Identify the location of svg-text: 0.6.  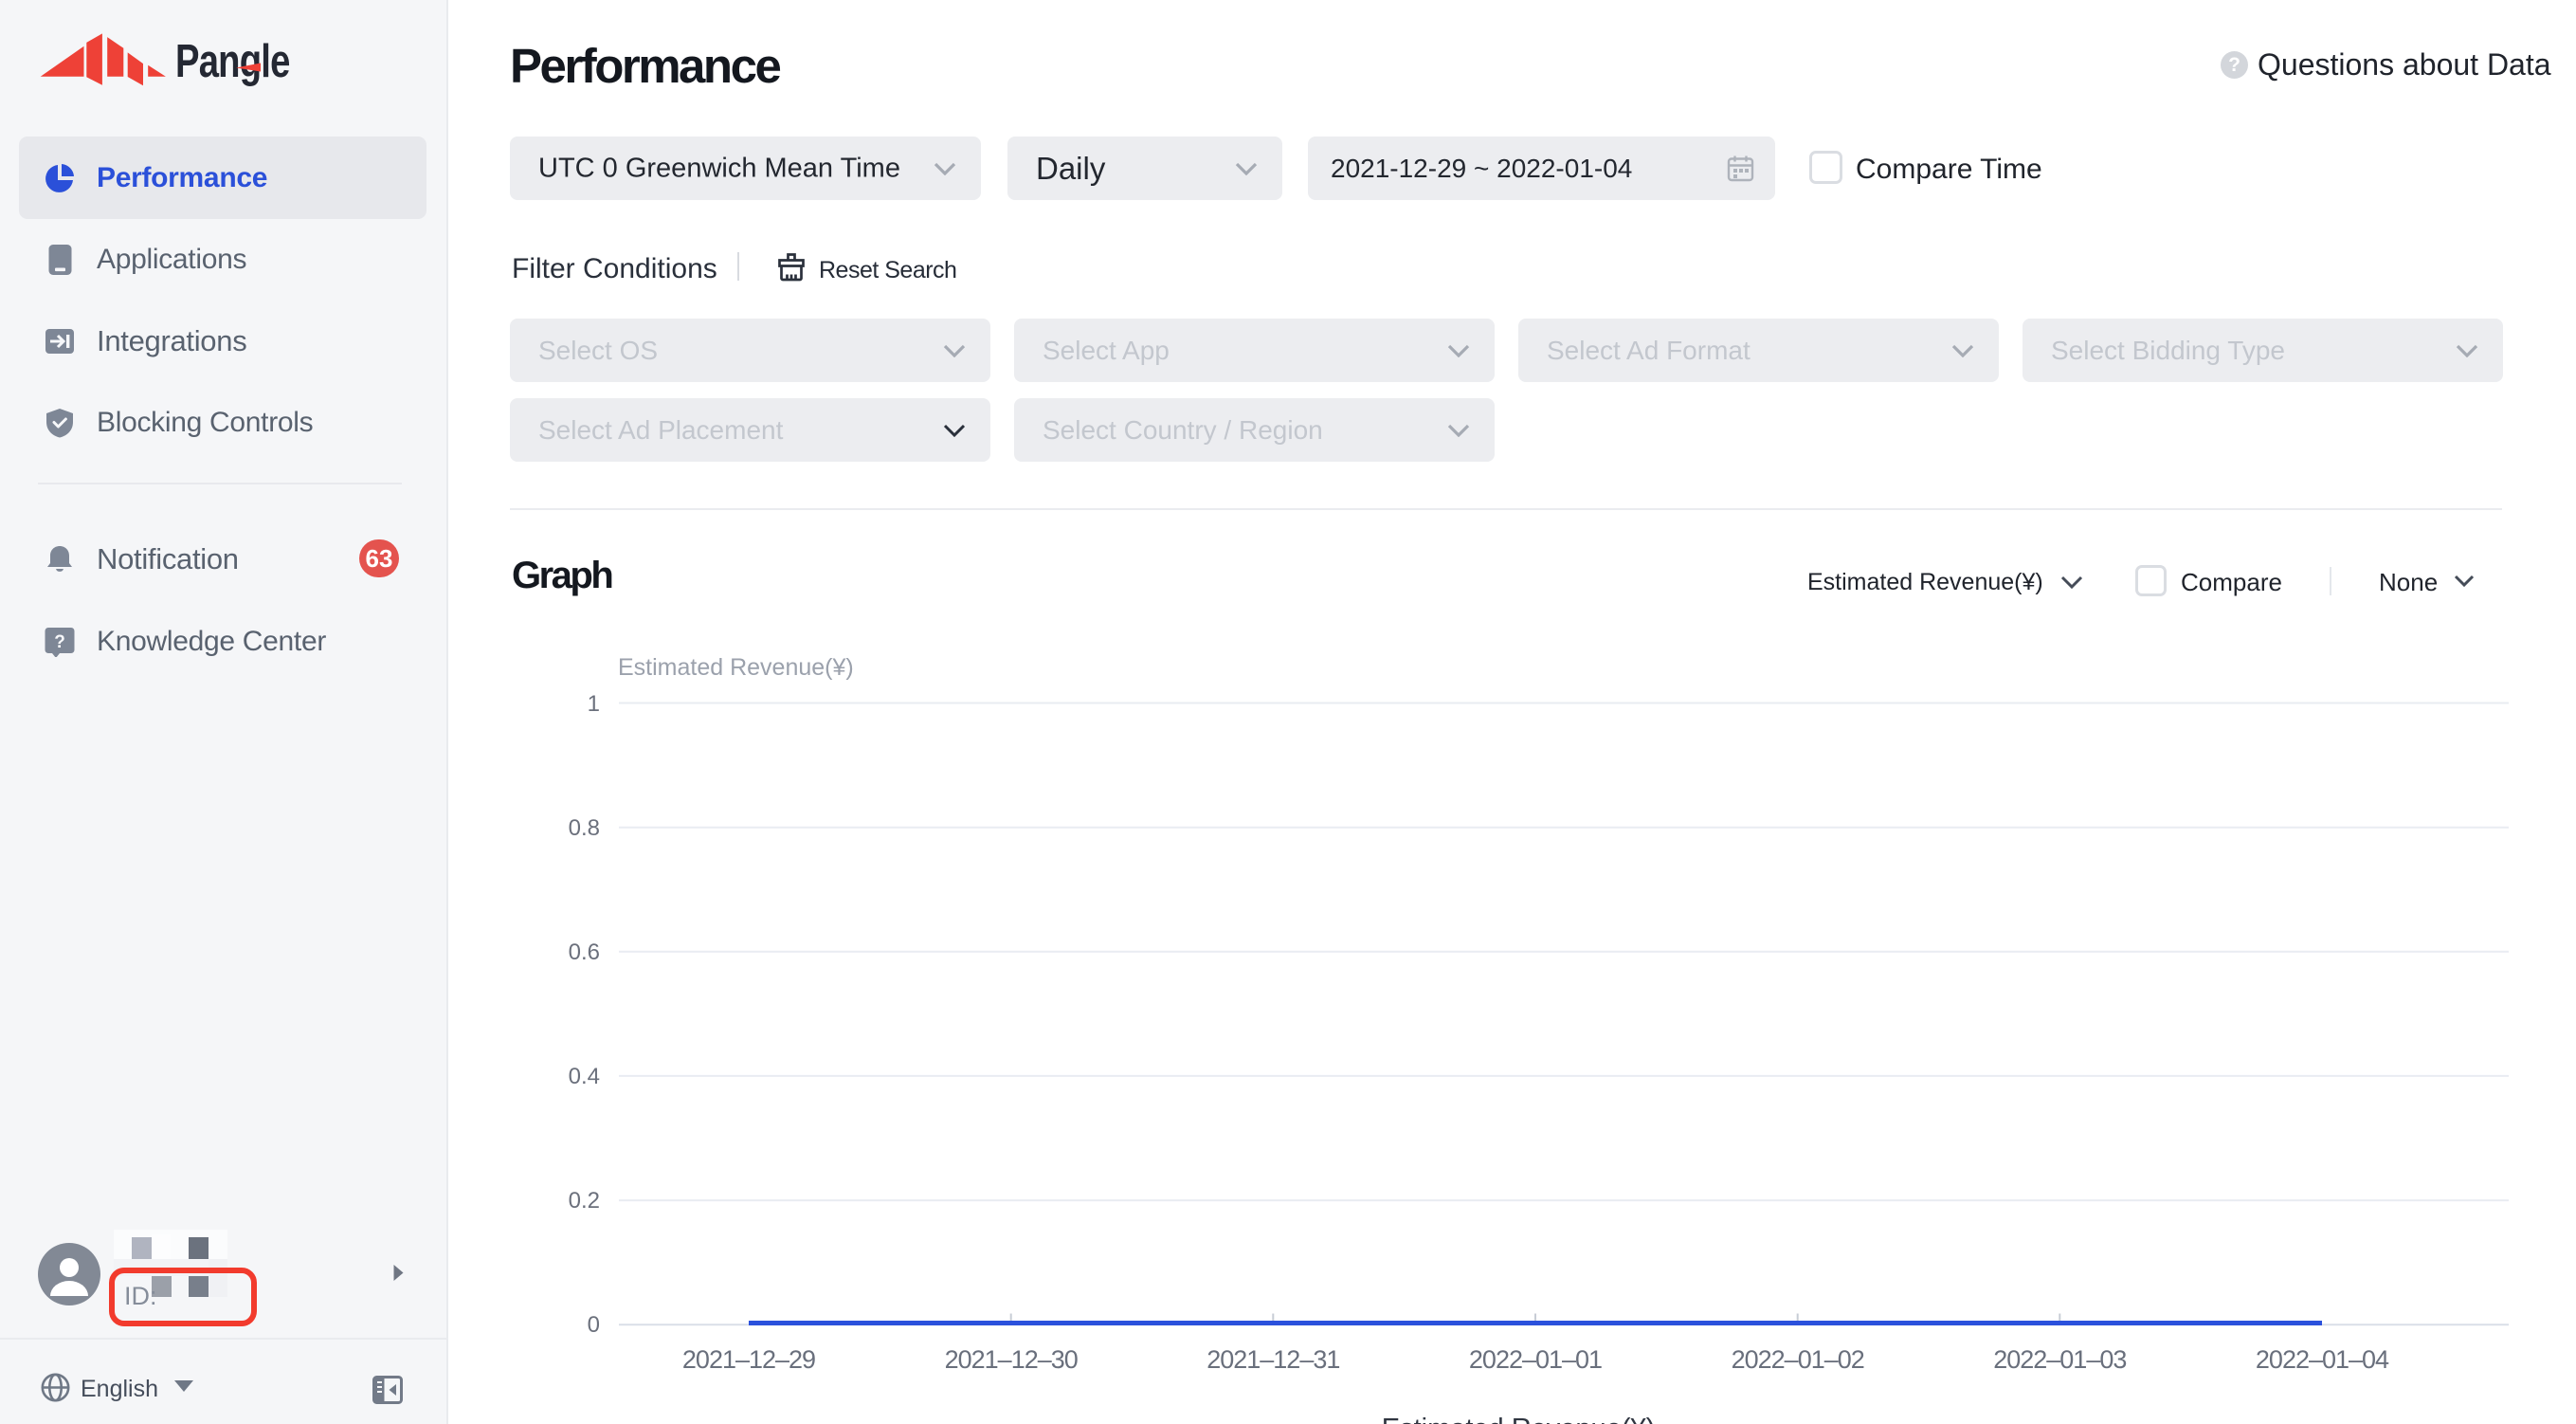
(584, 952).